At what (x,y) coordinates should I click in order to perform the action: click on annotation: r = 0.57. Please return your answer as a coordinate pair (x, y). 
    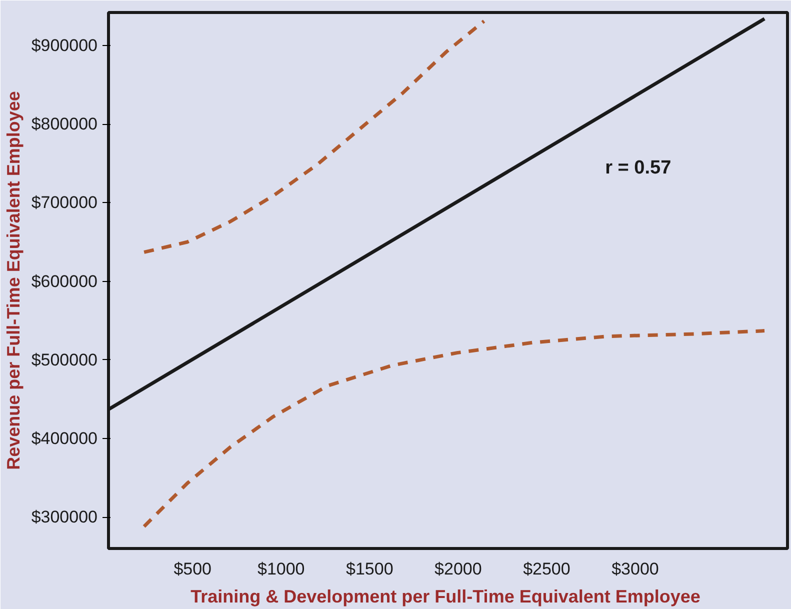
    Looking at the image, I should click on (638, 168).